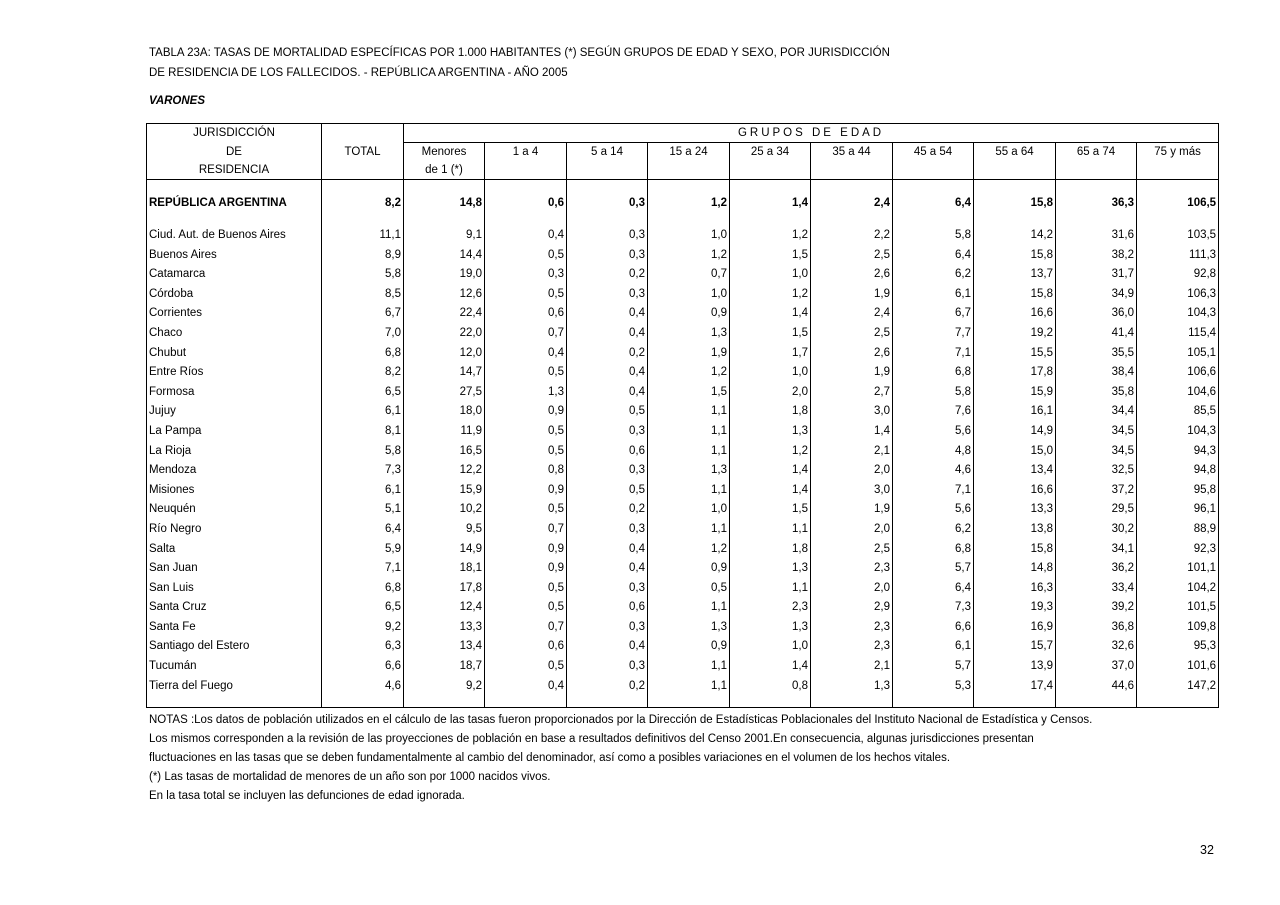 Image resolution: width=1280 pixels, height=905 pixels. What do you see at coordinates (1177, 588) in the screenshot?
I see `rate-cell: 104,2` at bounding box center [1177, 588].